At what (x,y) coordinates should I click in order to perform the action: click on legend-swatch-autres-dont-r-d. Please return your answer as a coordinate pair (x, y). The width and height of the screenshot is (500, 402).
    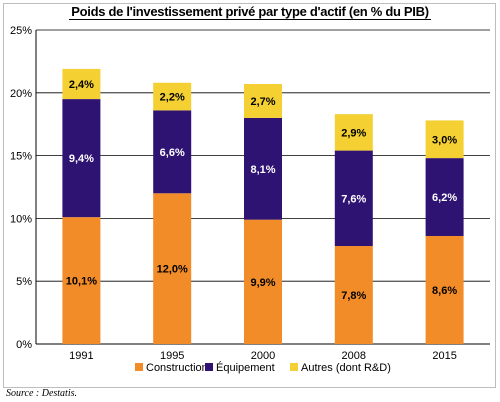
    Looking at the image, I should click on (294, 367).